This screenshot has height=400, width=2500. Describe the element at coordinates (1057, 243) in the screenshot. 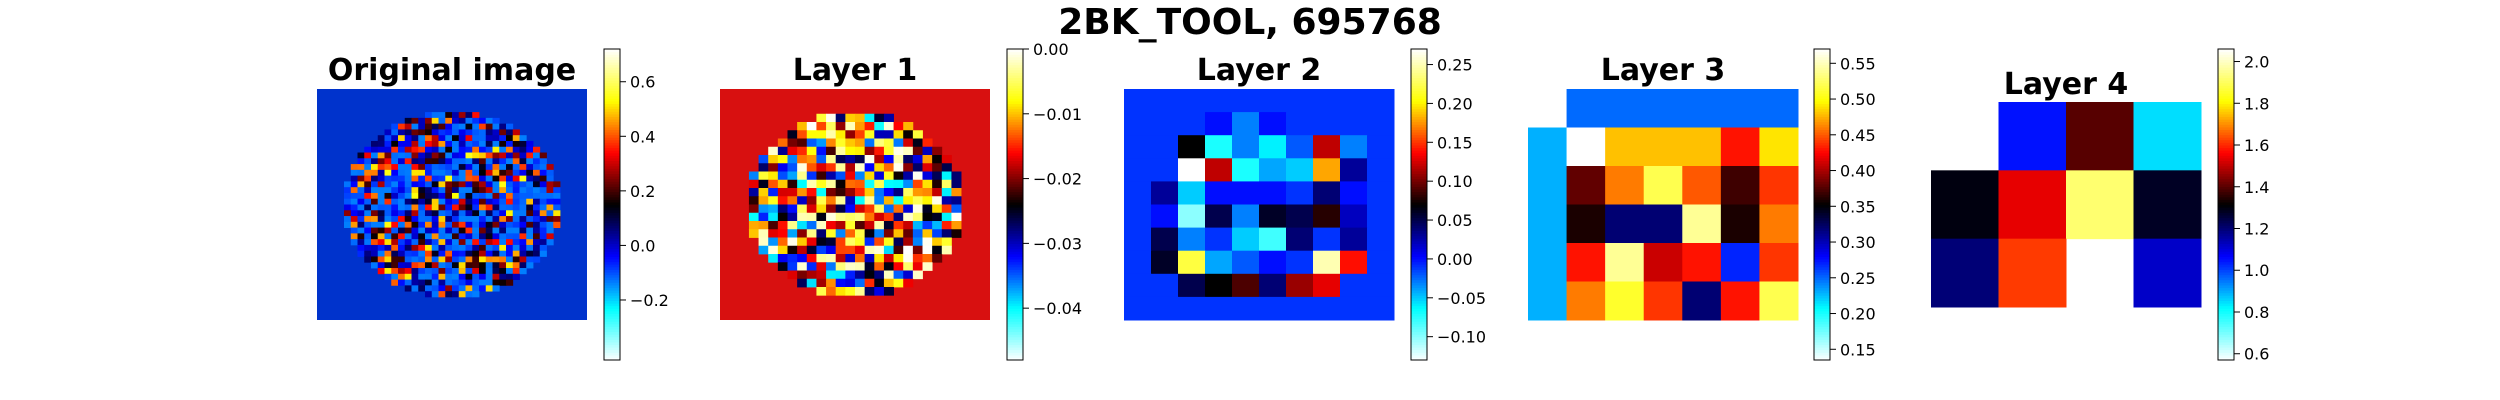

I see `colorbar-tick-label: −0.03` at that location.